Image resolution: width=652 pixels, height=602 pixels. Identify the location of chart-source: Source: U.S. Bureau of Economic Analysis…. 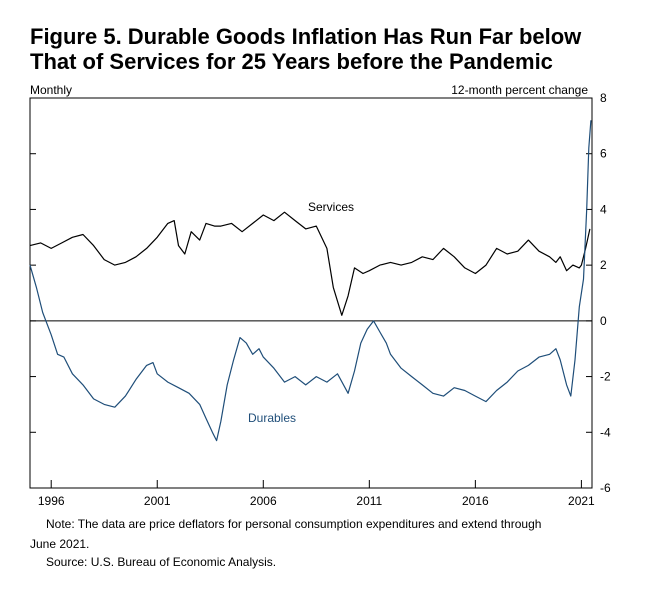
(161, 562).